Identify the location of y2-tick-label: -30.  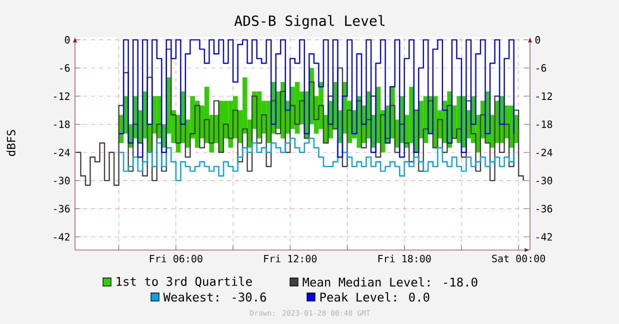
(544, 180).